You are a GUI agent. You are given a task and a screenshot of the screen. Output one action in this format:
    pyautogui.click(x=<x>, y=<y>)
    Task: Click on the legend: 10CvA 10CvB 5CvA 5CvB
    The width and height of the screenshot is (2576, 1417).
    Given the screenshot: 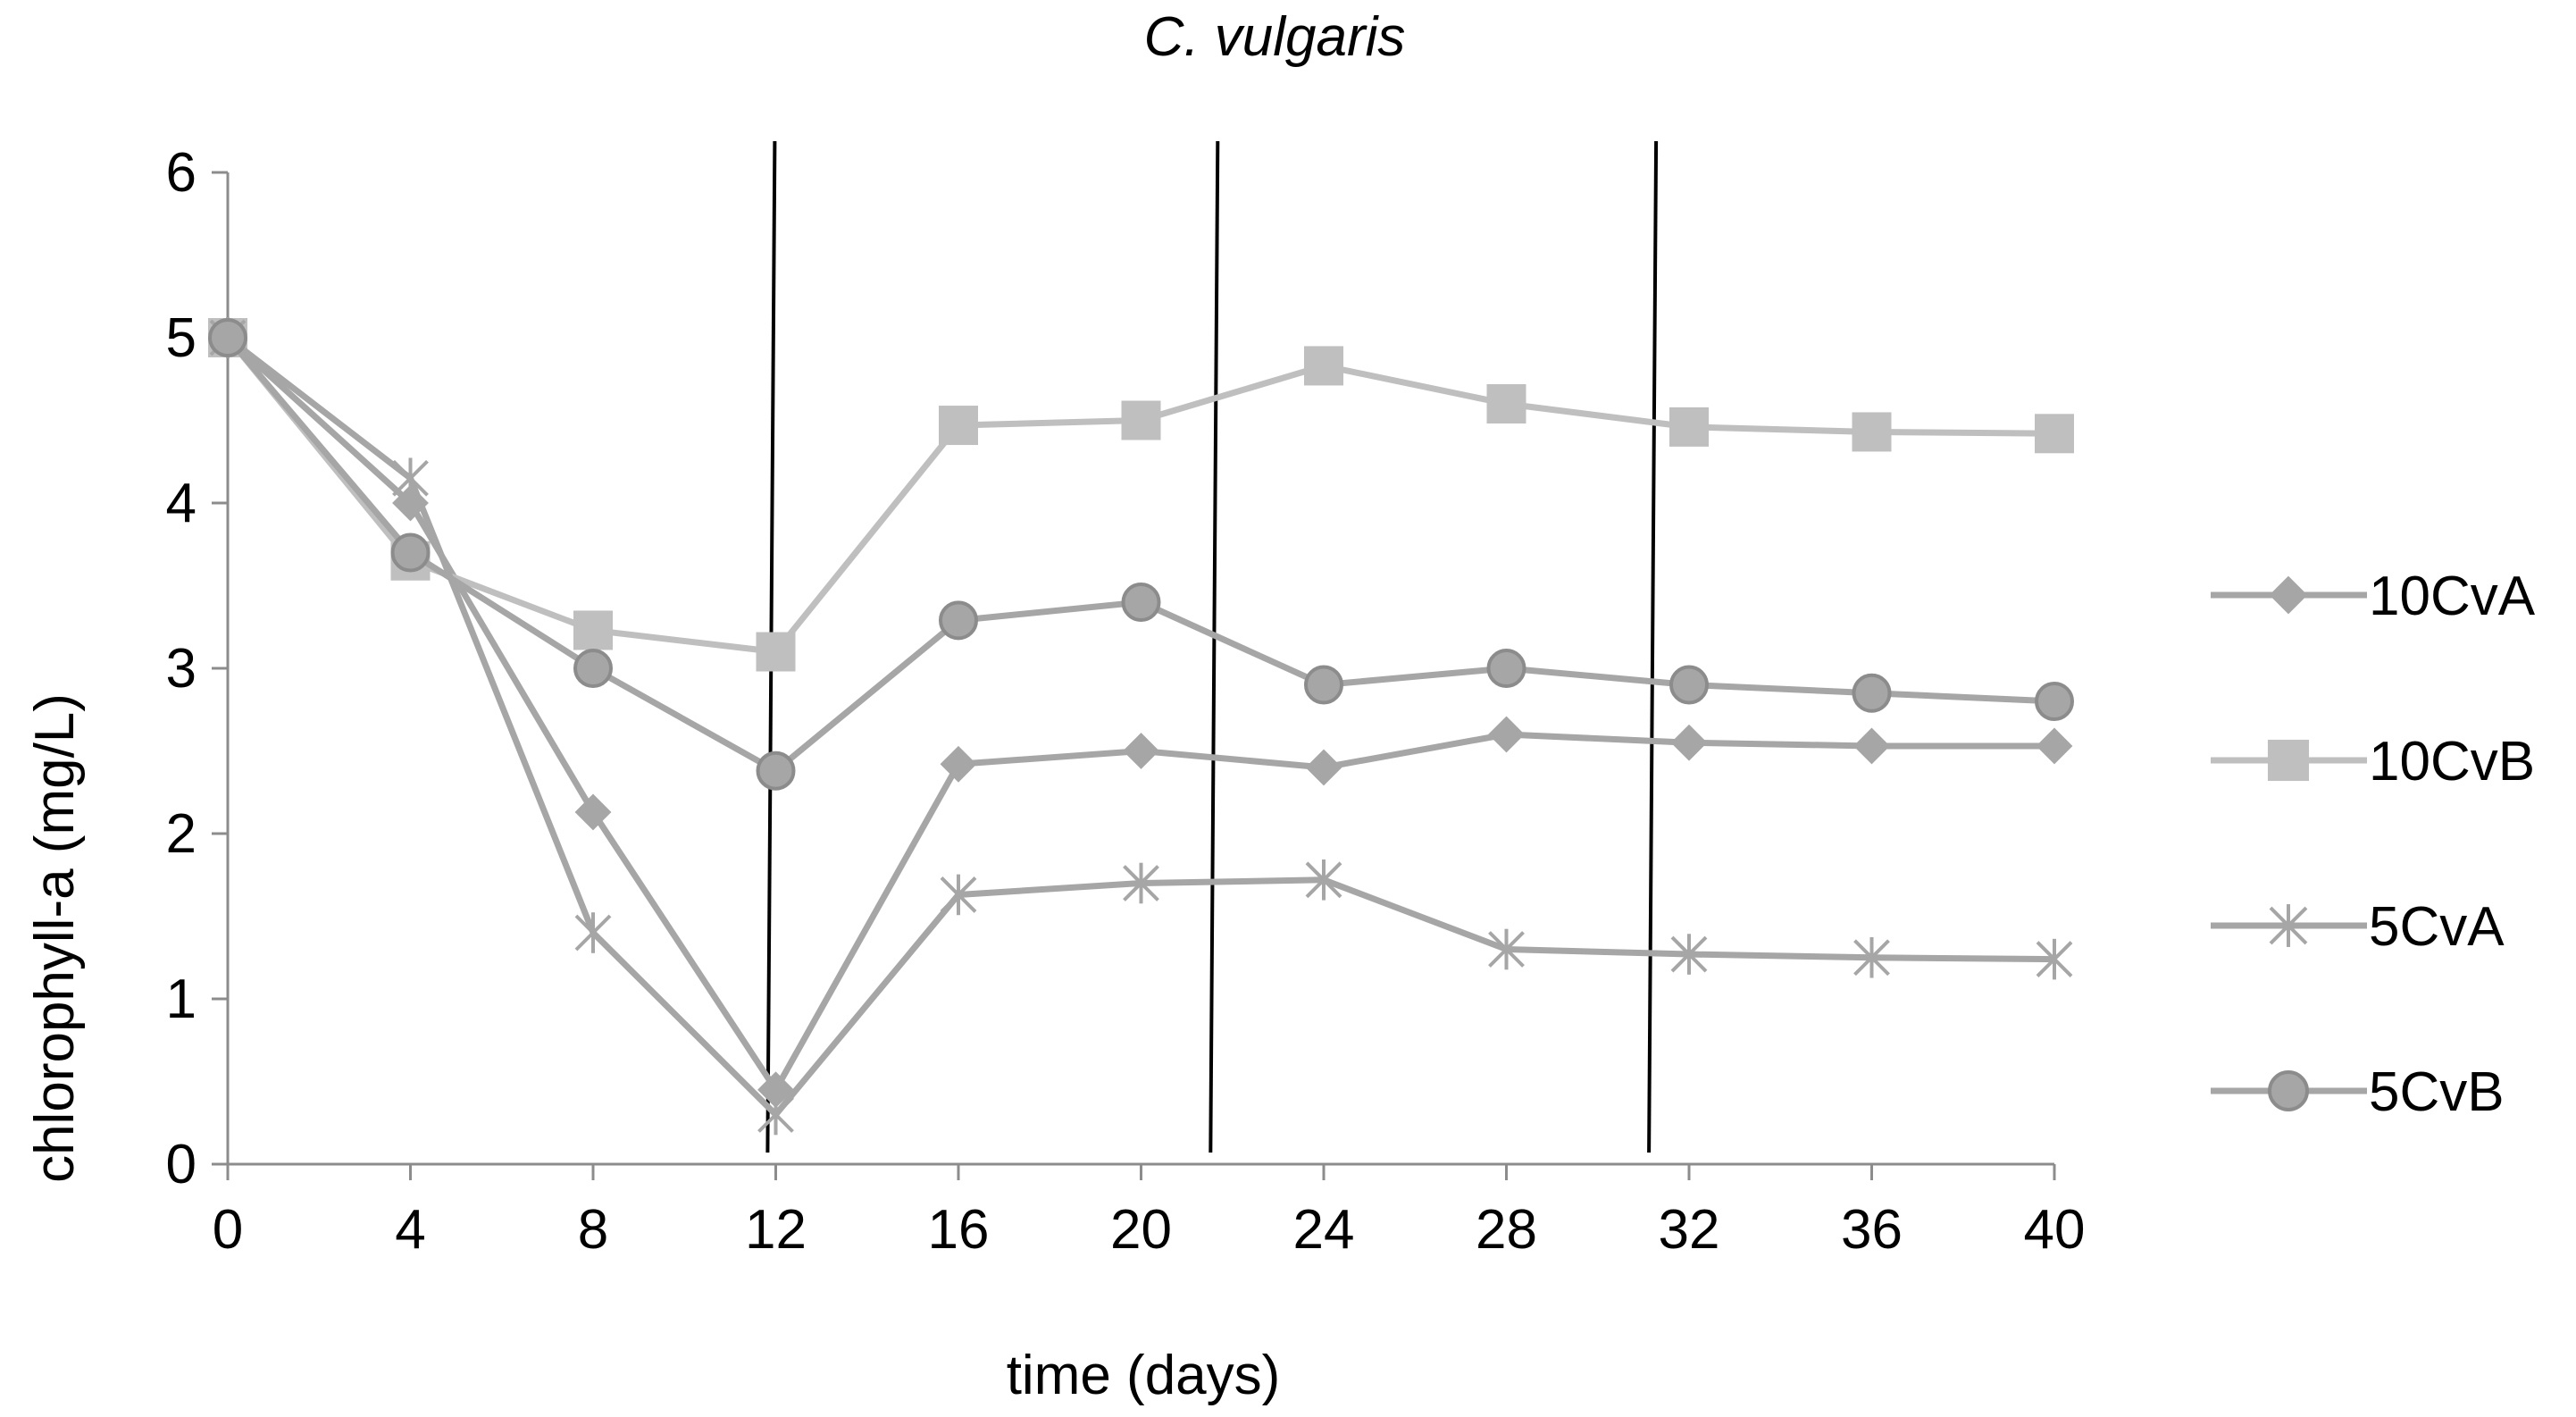 What is the action you would take?
    pyautogui.click(x=2374, y=844)
    